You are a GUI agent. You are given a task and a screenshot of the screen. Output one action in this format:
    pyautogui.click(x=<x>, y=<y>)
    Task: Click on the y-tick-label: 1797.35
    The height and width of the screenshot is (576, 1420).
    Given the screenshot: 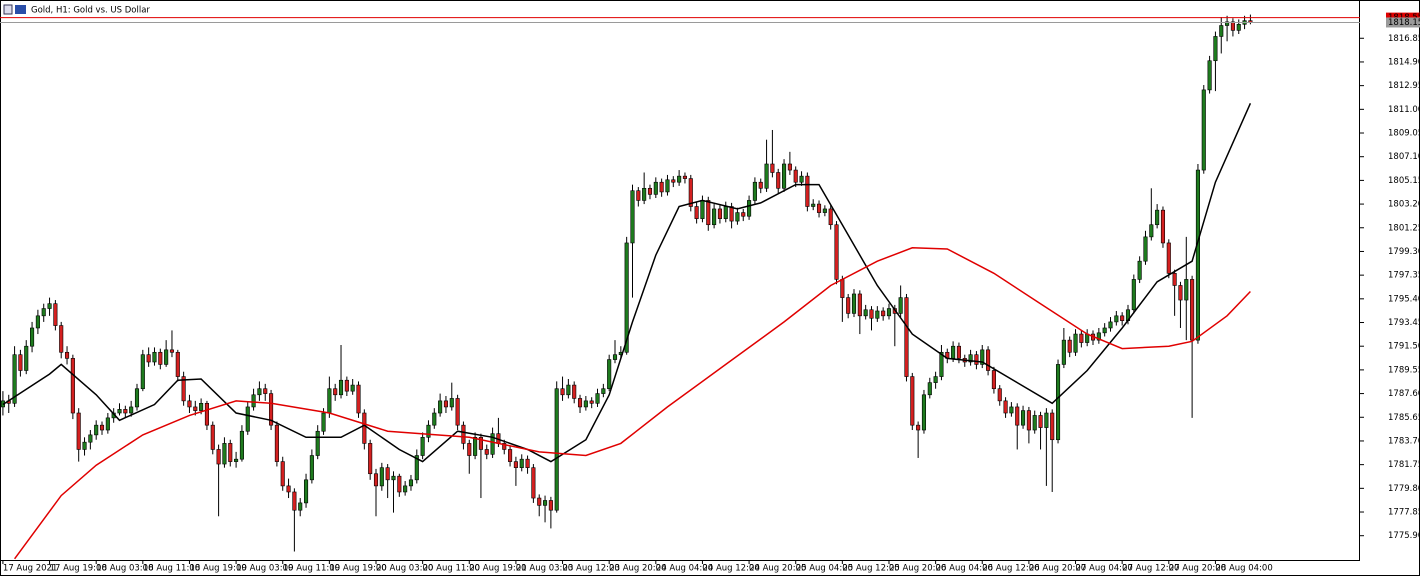 What is the action you would take?
    pyautogui.click(x=1404, y=276)
    